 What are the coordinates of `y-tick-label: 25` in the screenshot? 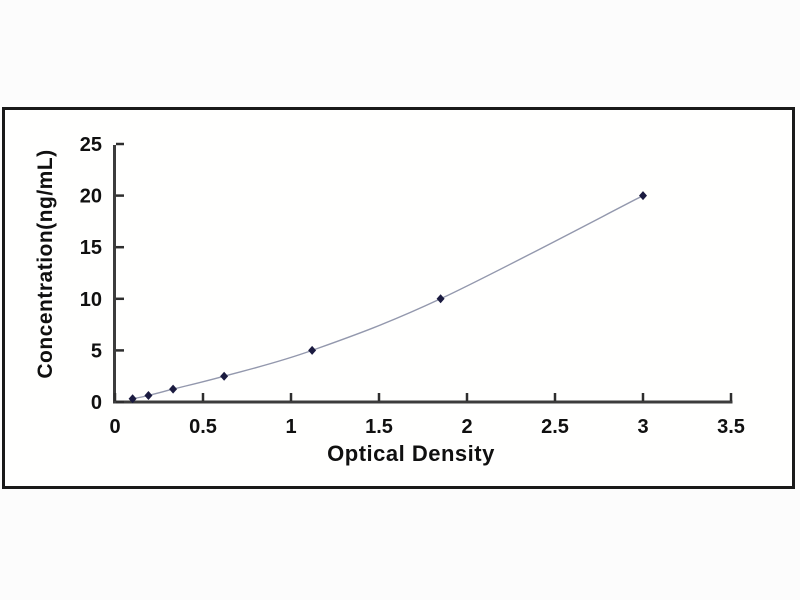 It's located at (91, 145).